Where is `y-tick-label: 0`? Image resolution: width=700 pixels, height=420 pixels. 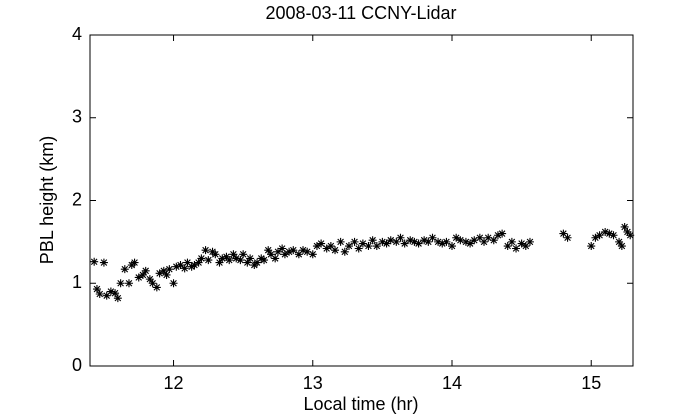
y-tick-label: 0 is located at coordinates (77, 365).